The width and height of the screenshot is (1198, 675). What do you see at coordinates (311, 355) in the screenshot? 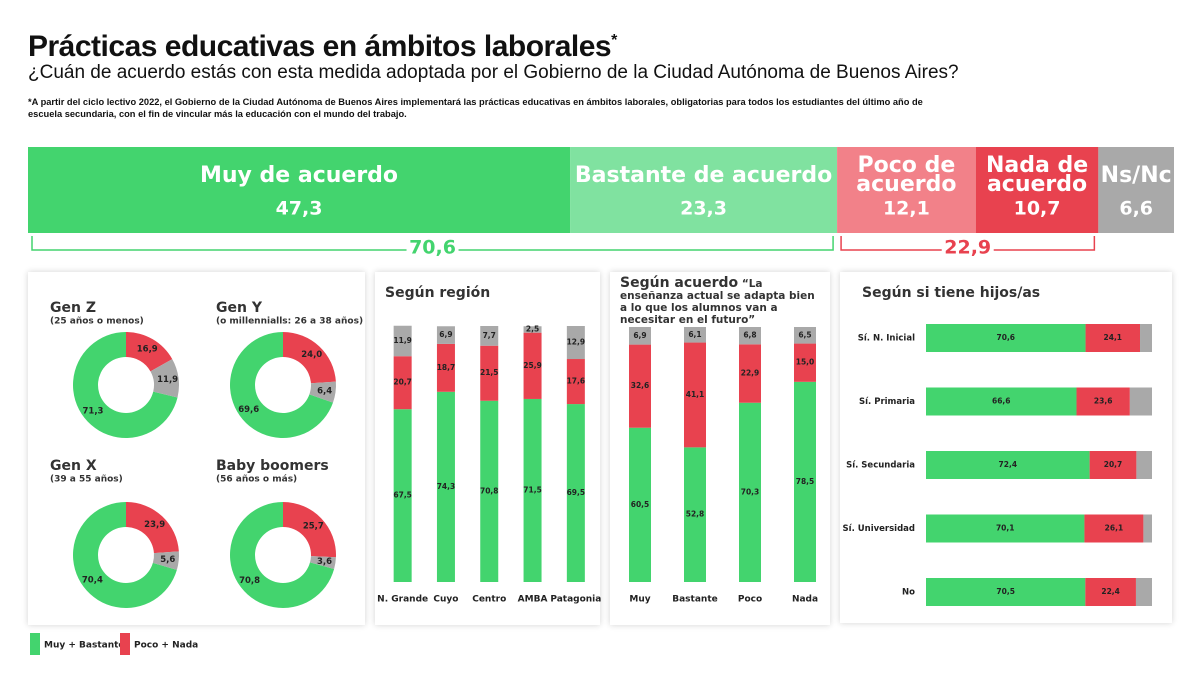
I see `donut-label: 24,0` at bounding box center [311, 355].